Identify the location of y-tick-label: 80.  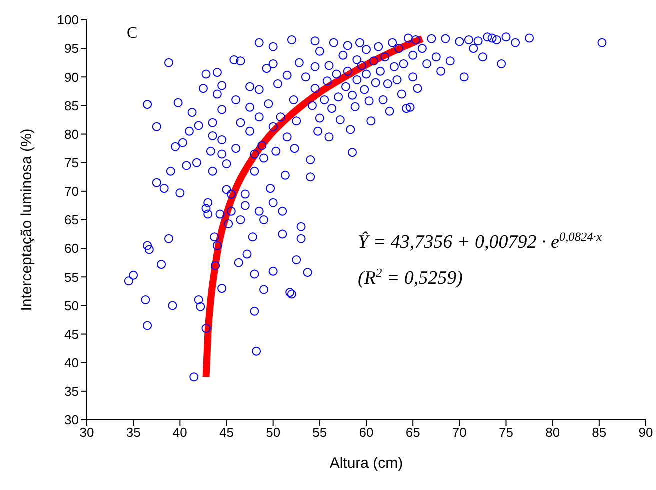
(71, 134).